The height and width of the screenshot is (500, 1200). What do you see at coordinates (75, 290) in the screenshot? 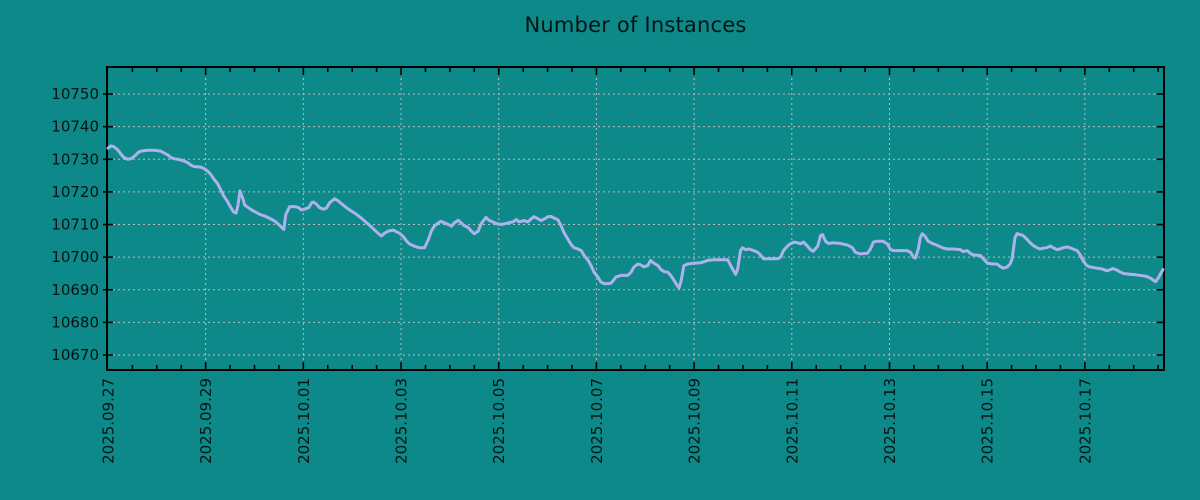
I see `y-tick-label: 10690` at bounding box center [75, 290].